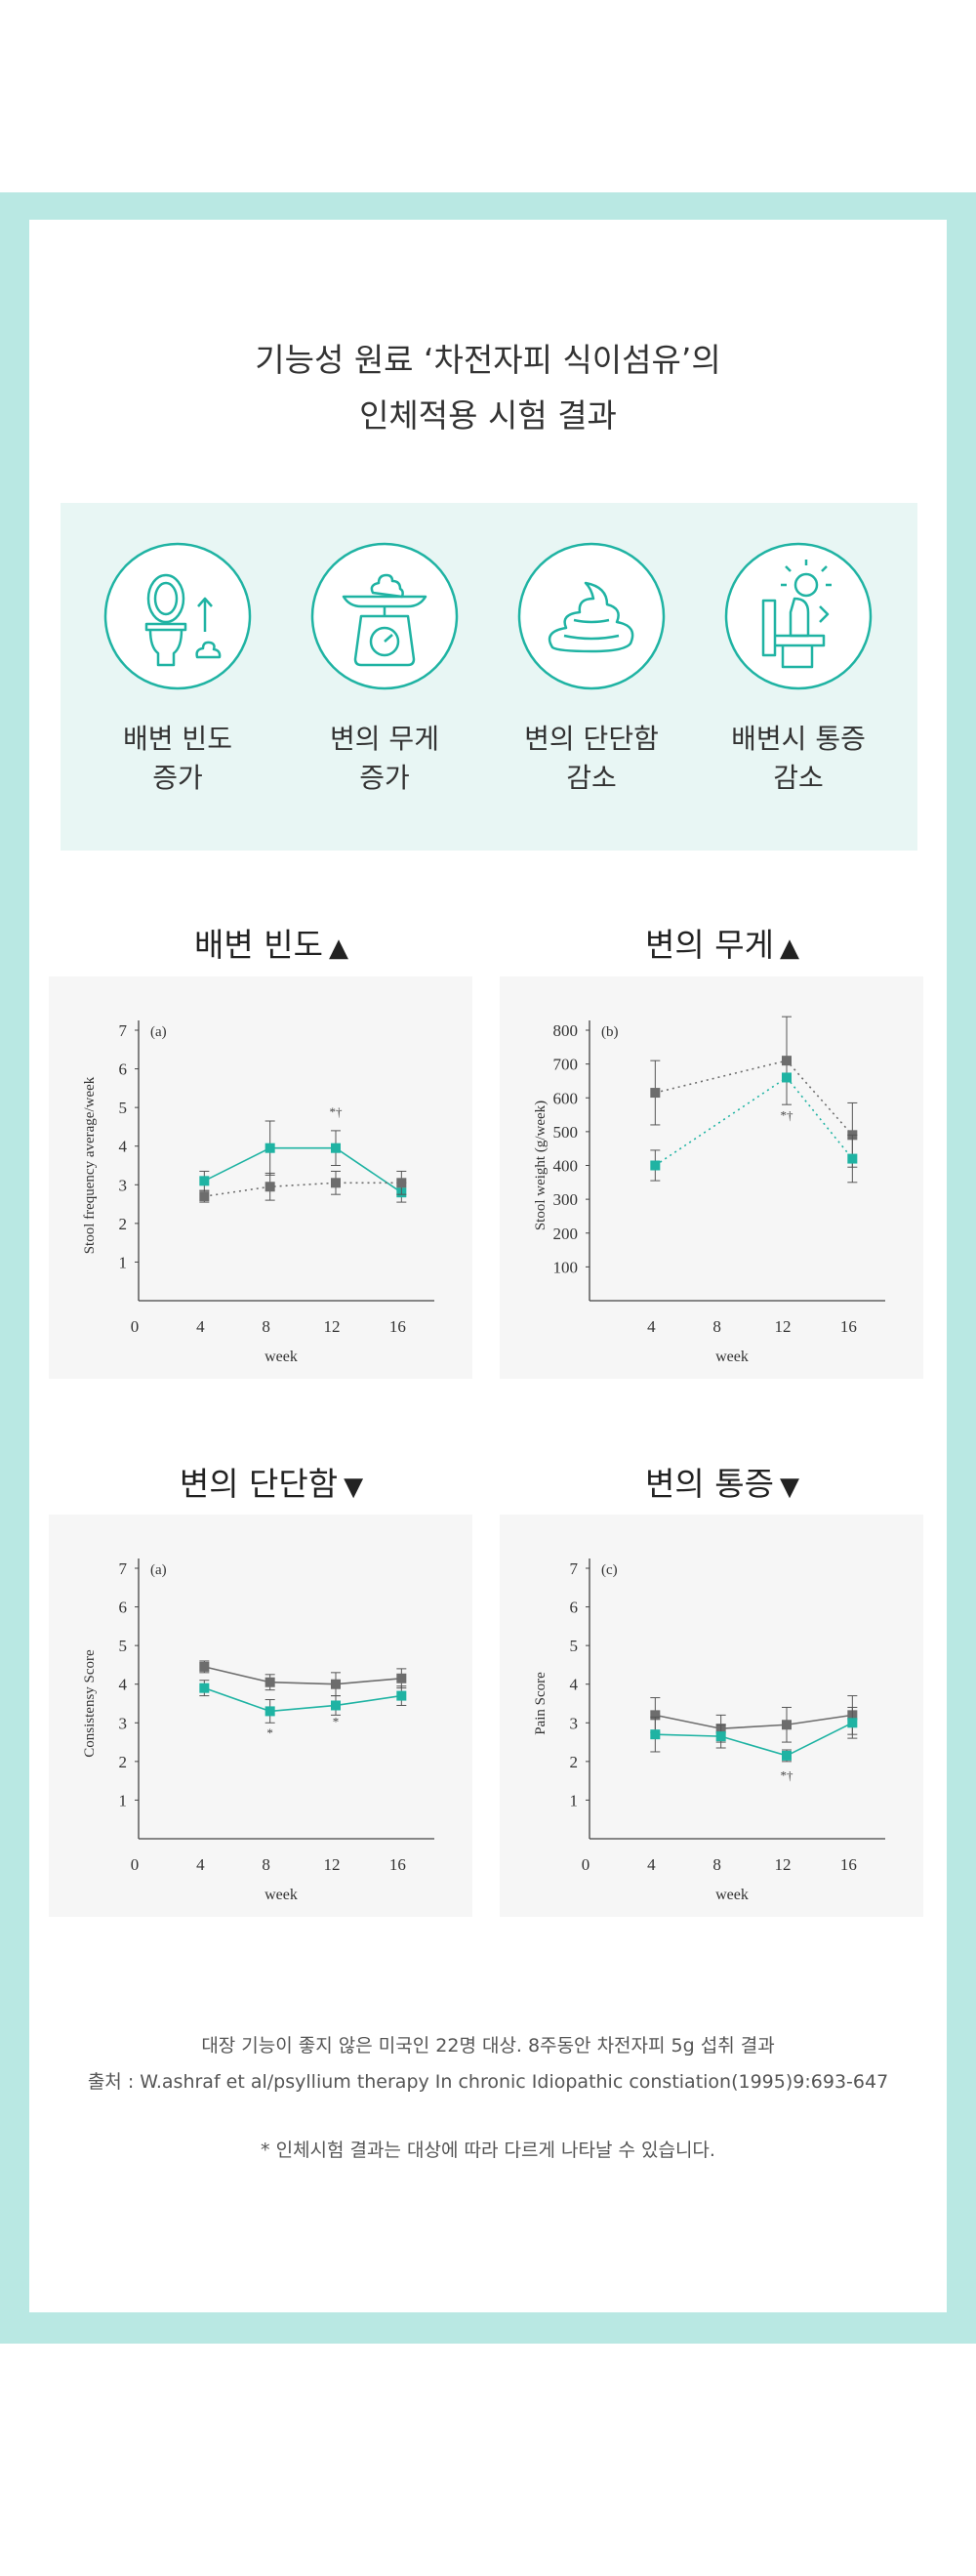 The width and height of the screenshot is (976, 2576). What do you see at coordinates (798, 616) in the screenshot?
I see `pain-relief-icon` at bounding box center [798, 616].